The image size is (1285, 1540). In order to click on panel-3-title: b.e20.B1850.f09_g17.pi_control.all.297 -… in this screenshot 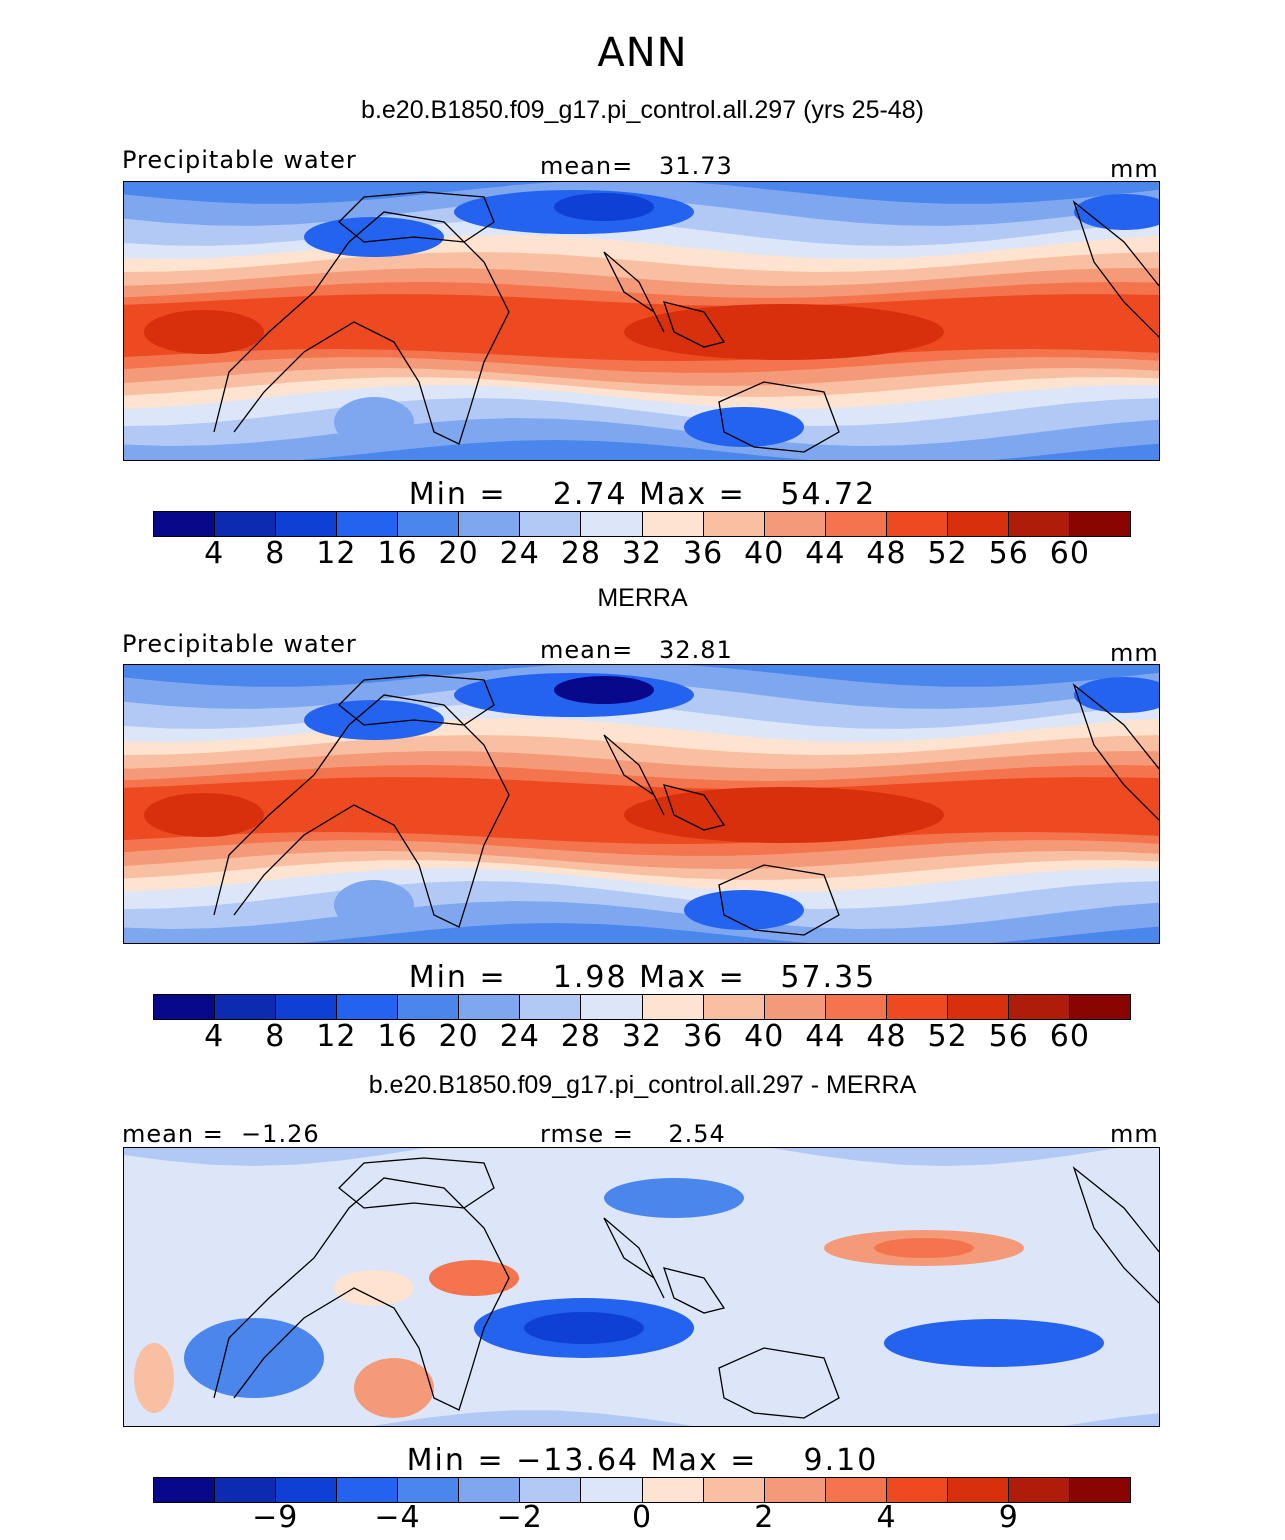, I will do `click(642, 1085)`.